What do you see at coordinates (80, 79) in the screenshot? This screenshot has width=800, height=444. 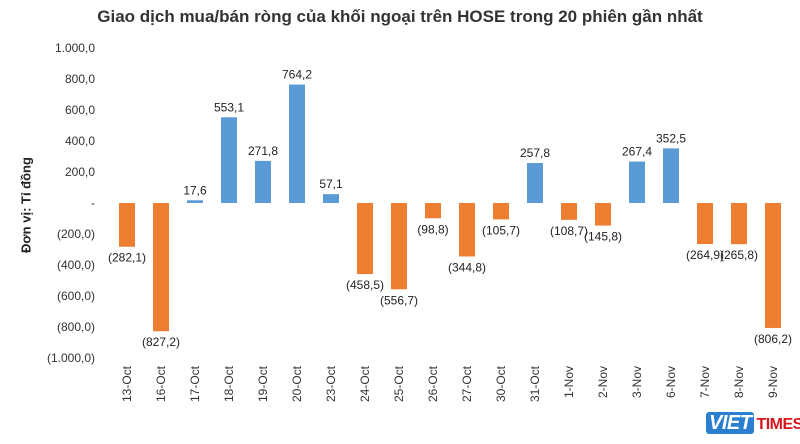 I see `y-tick-label: 800,0` at bounding box center [80, 79].